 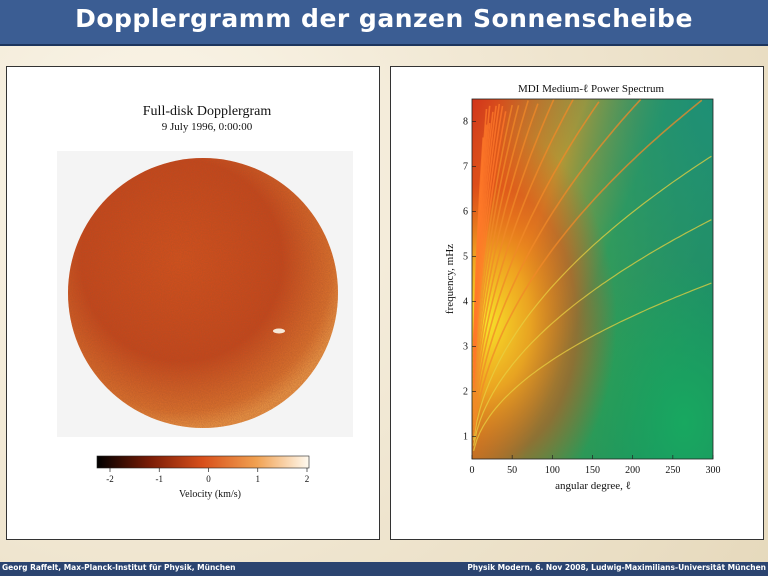 What do you see at coordinates (203, 462) in the screenshot?
I see `velocity-colorbar` at bounding box center [203, 462].